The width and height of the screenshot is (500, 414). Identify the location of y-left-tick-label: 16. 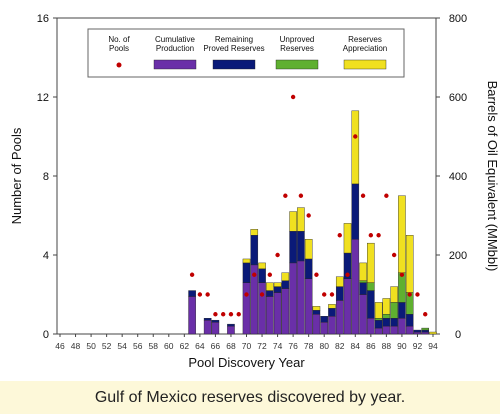
(43, 19).